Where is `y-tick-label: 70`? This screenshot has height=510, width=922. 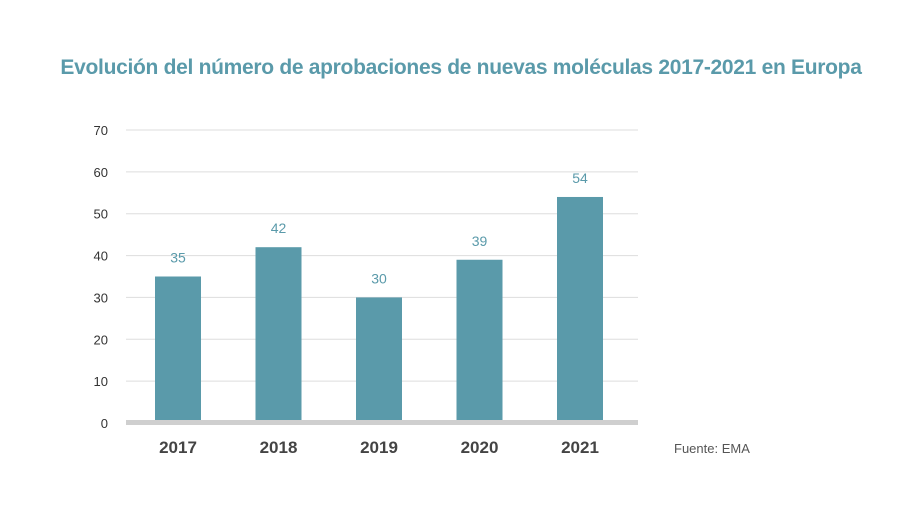 y-tick-label: 70 is located at coordinates (101, 130).